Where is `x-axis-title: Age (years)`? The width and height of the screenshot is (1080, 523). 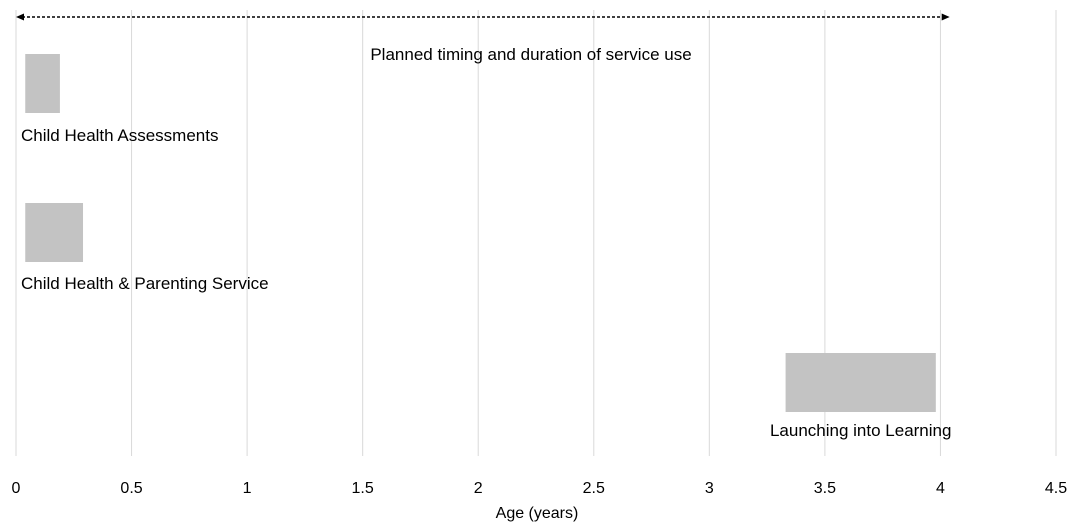 x-axis-title: Age (years) is located at coordinates (537, 513).